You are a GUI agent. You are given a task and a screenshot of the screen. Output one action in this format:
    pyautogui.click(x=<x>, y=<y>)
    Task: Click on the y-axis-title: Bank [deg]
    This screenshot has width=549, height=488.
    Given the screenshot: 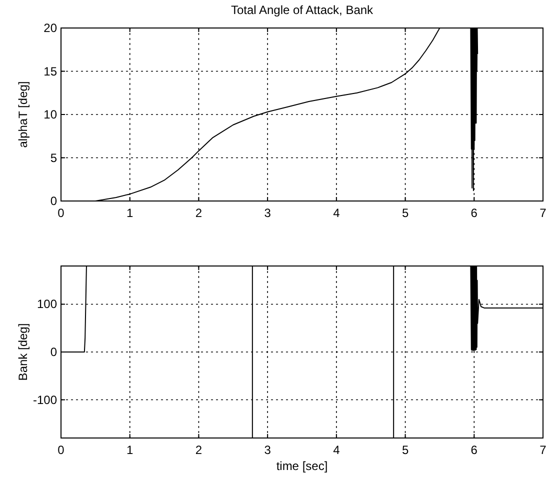 What is the action you would take?
    pyautogui.click(x=23, y=352)
    